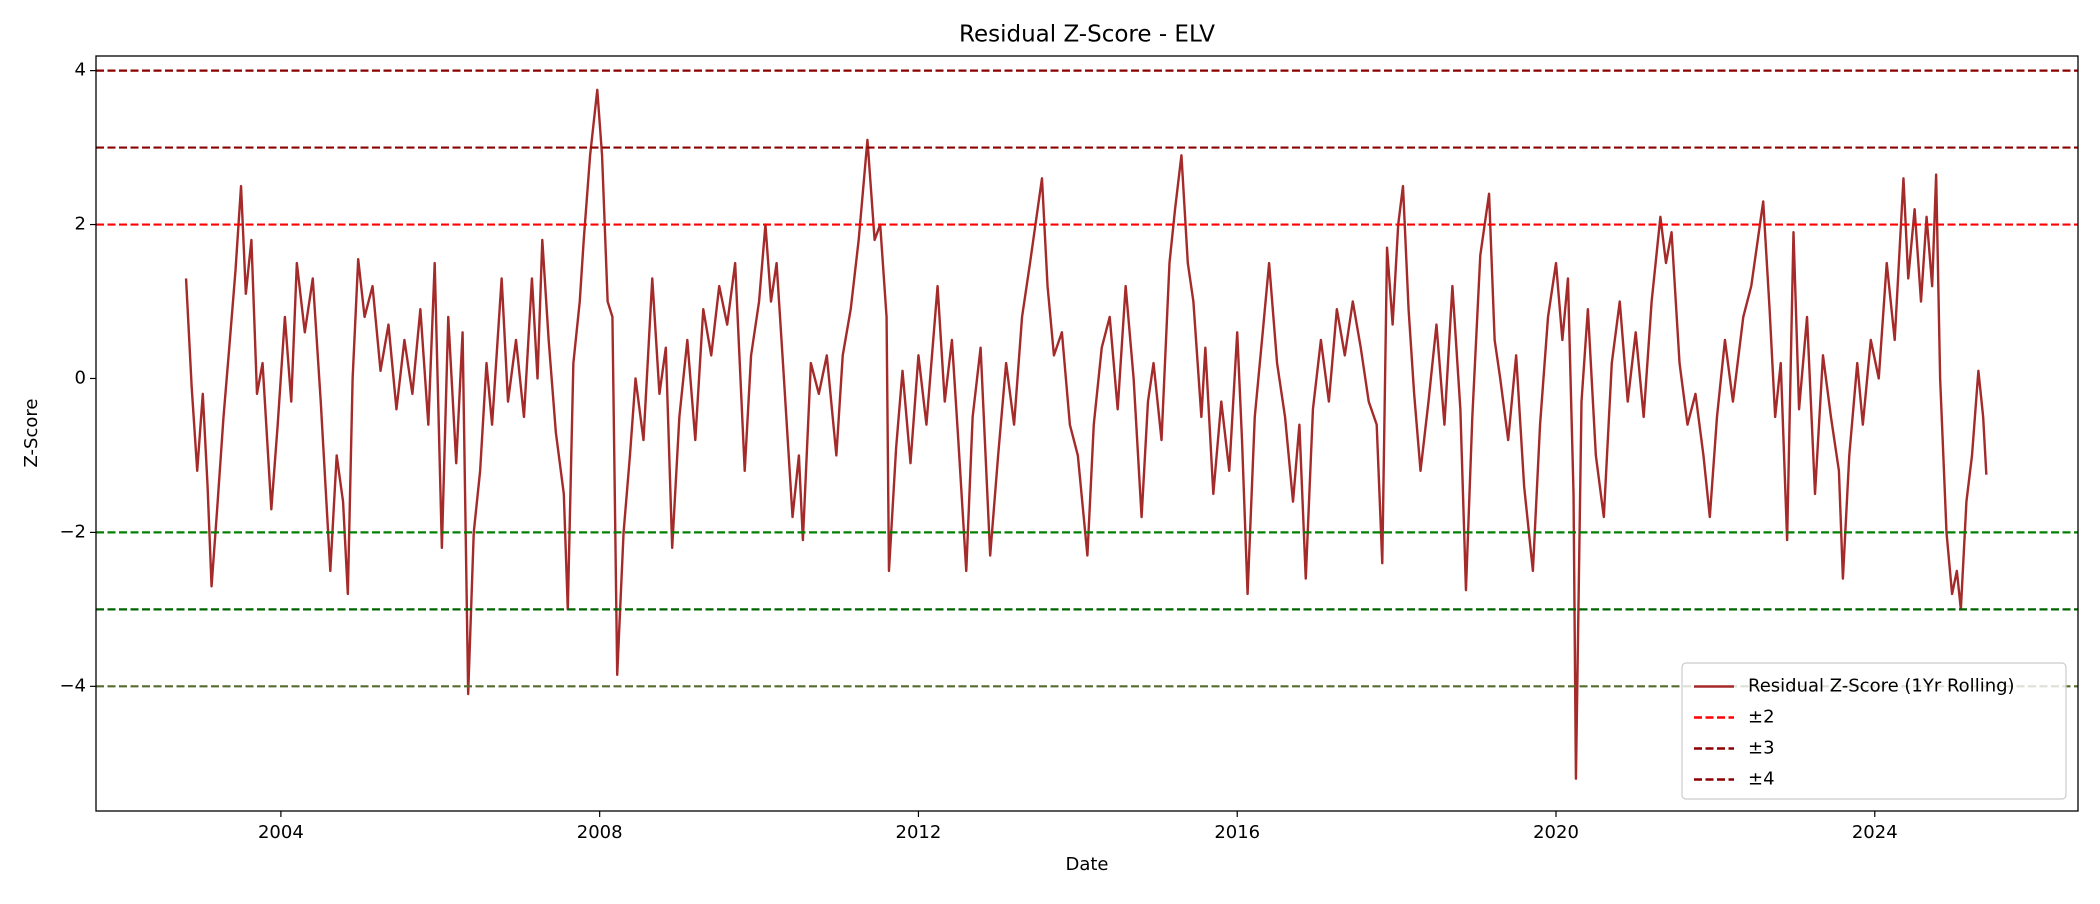 The height and width of the screenshot is (904, 2100). What do you see at coordinates (72, 531) in the screenshot?
I see `y-tick-label: −2` at bounding box center [72, 531].